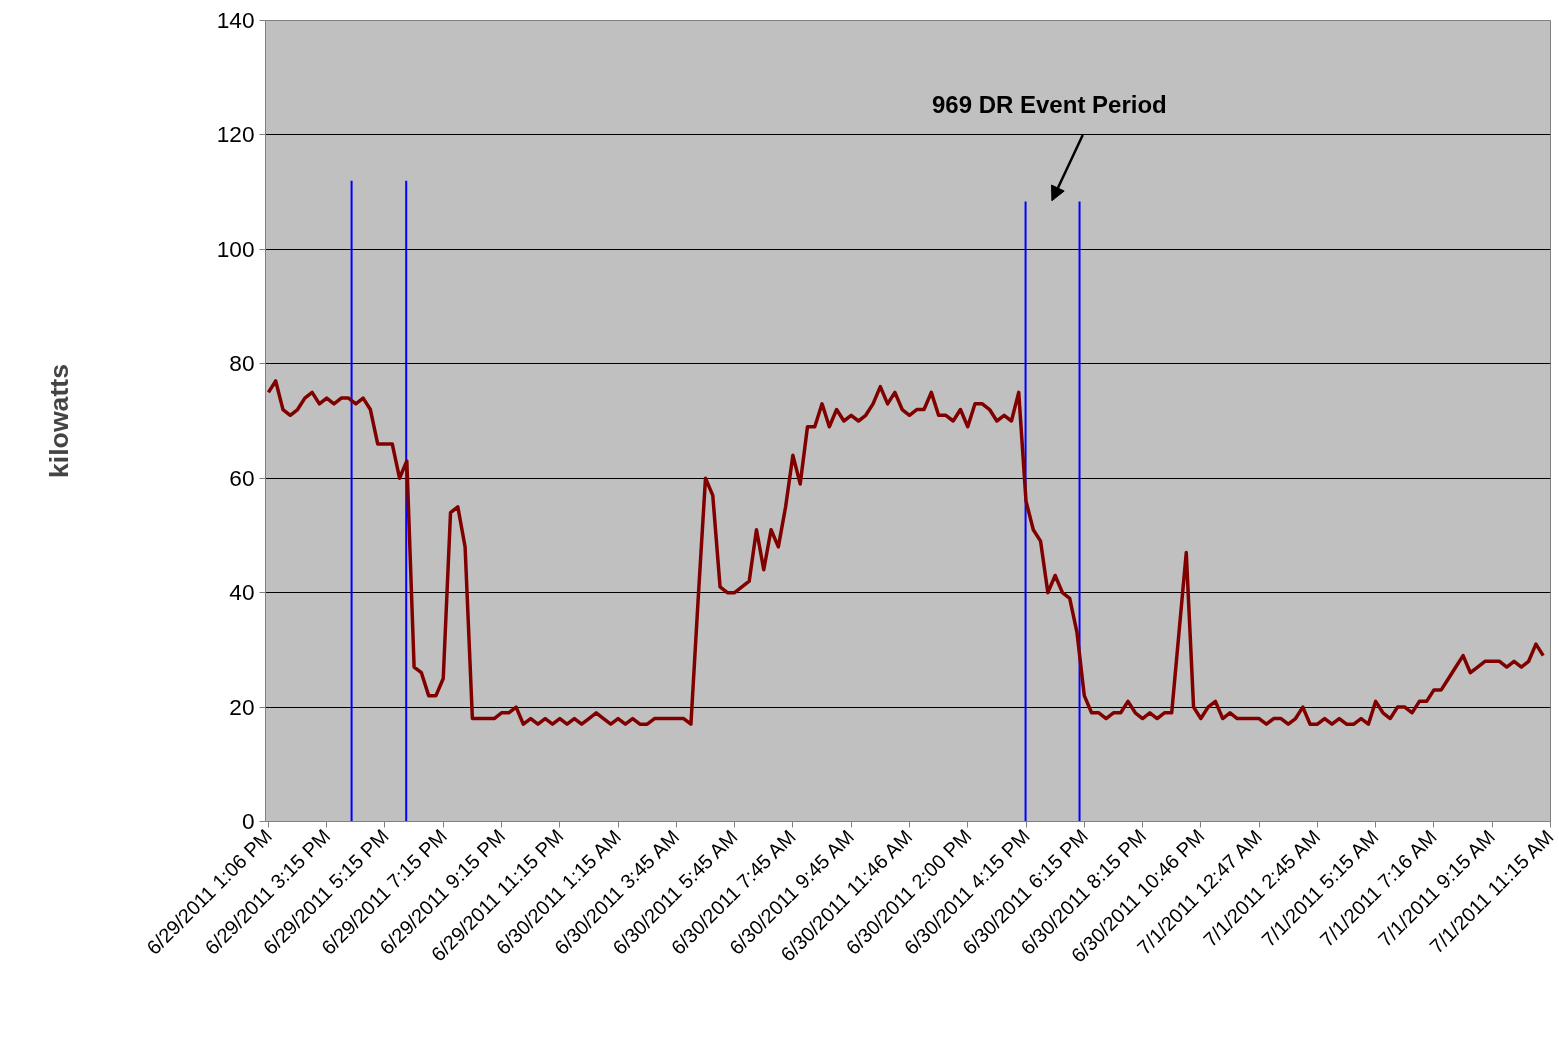  Describe the element at coordinates (242, 477) in the screenshot. I see `y-tick-label: 60` at that location.